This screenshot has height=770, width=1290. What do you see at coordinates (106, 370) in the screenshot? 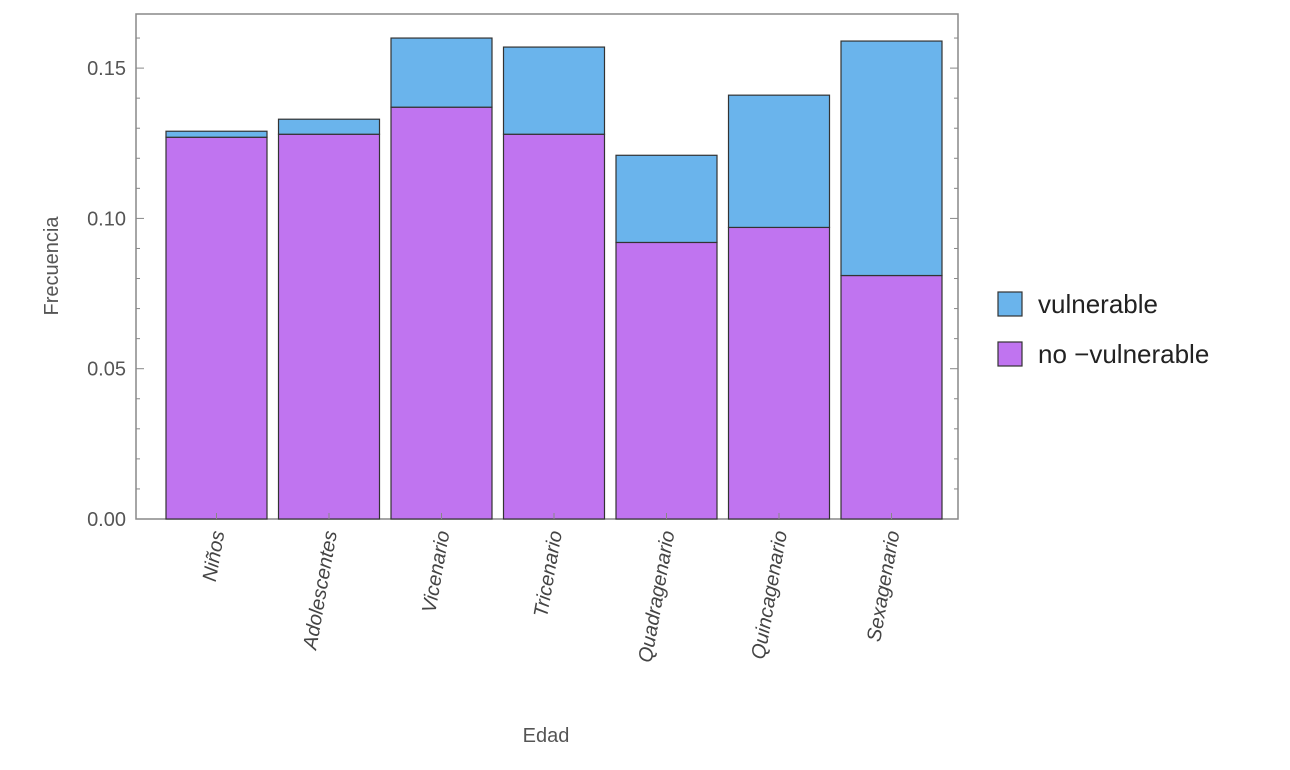
I see `y-tick-label: 0.05` at bounding box center [106, 370].